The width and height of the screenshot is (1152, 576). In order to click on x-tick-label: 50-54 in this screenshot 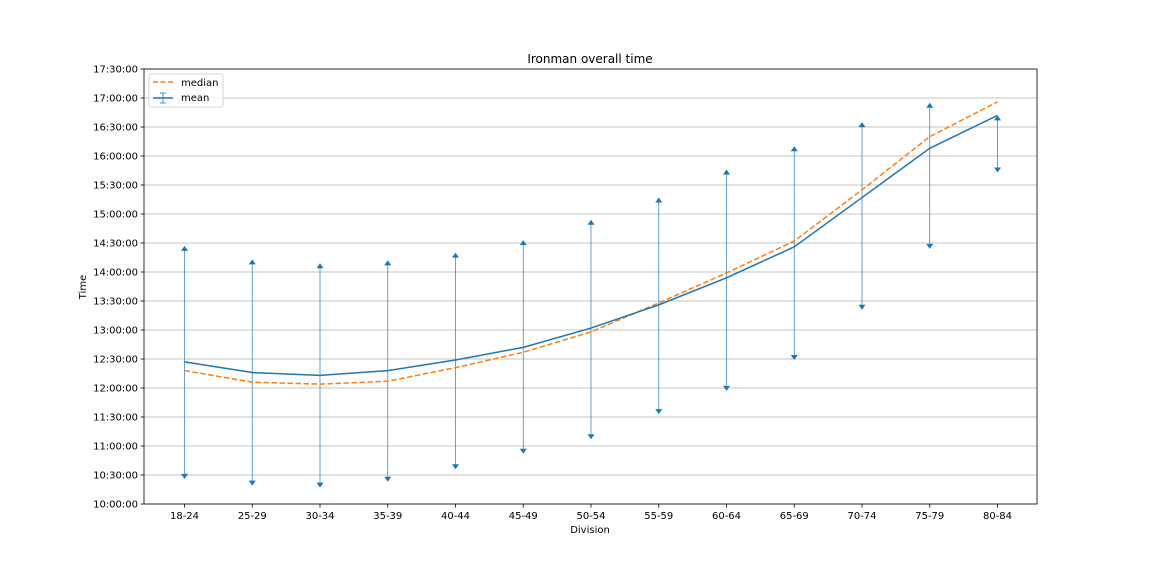, I will do `click(590, 516)`.